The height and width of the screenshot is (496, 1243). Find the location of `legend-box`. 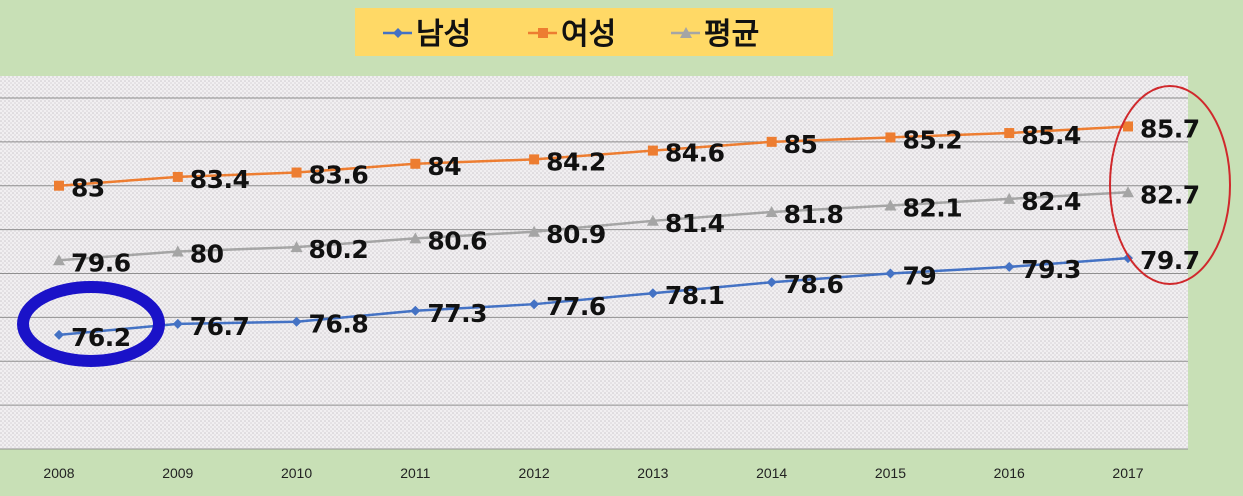

legend-box is located at coordinates (594, 32).